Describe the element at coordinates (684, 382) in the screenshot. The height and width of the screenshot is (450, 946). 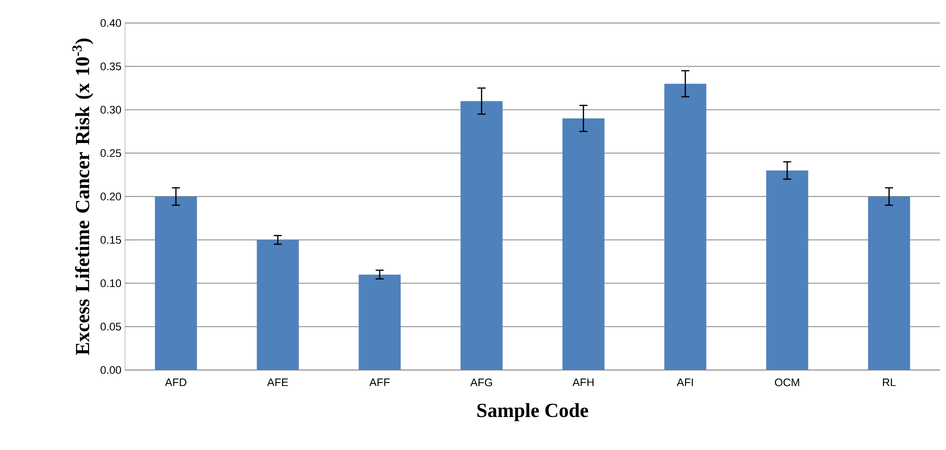
I see `x-tick-label: AFI` at that location.